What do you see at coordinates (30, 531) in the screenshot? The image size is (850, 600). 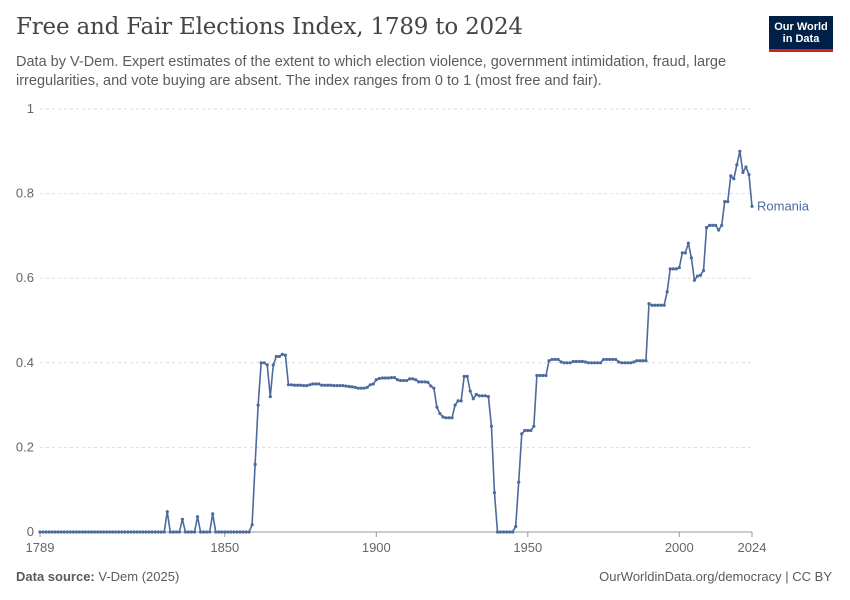 I see `y-tick-label: 0` at bounding box center [30, 531].